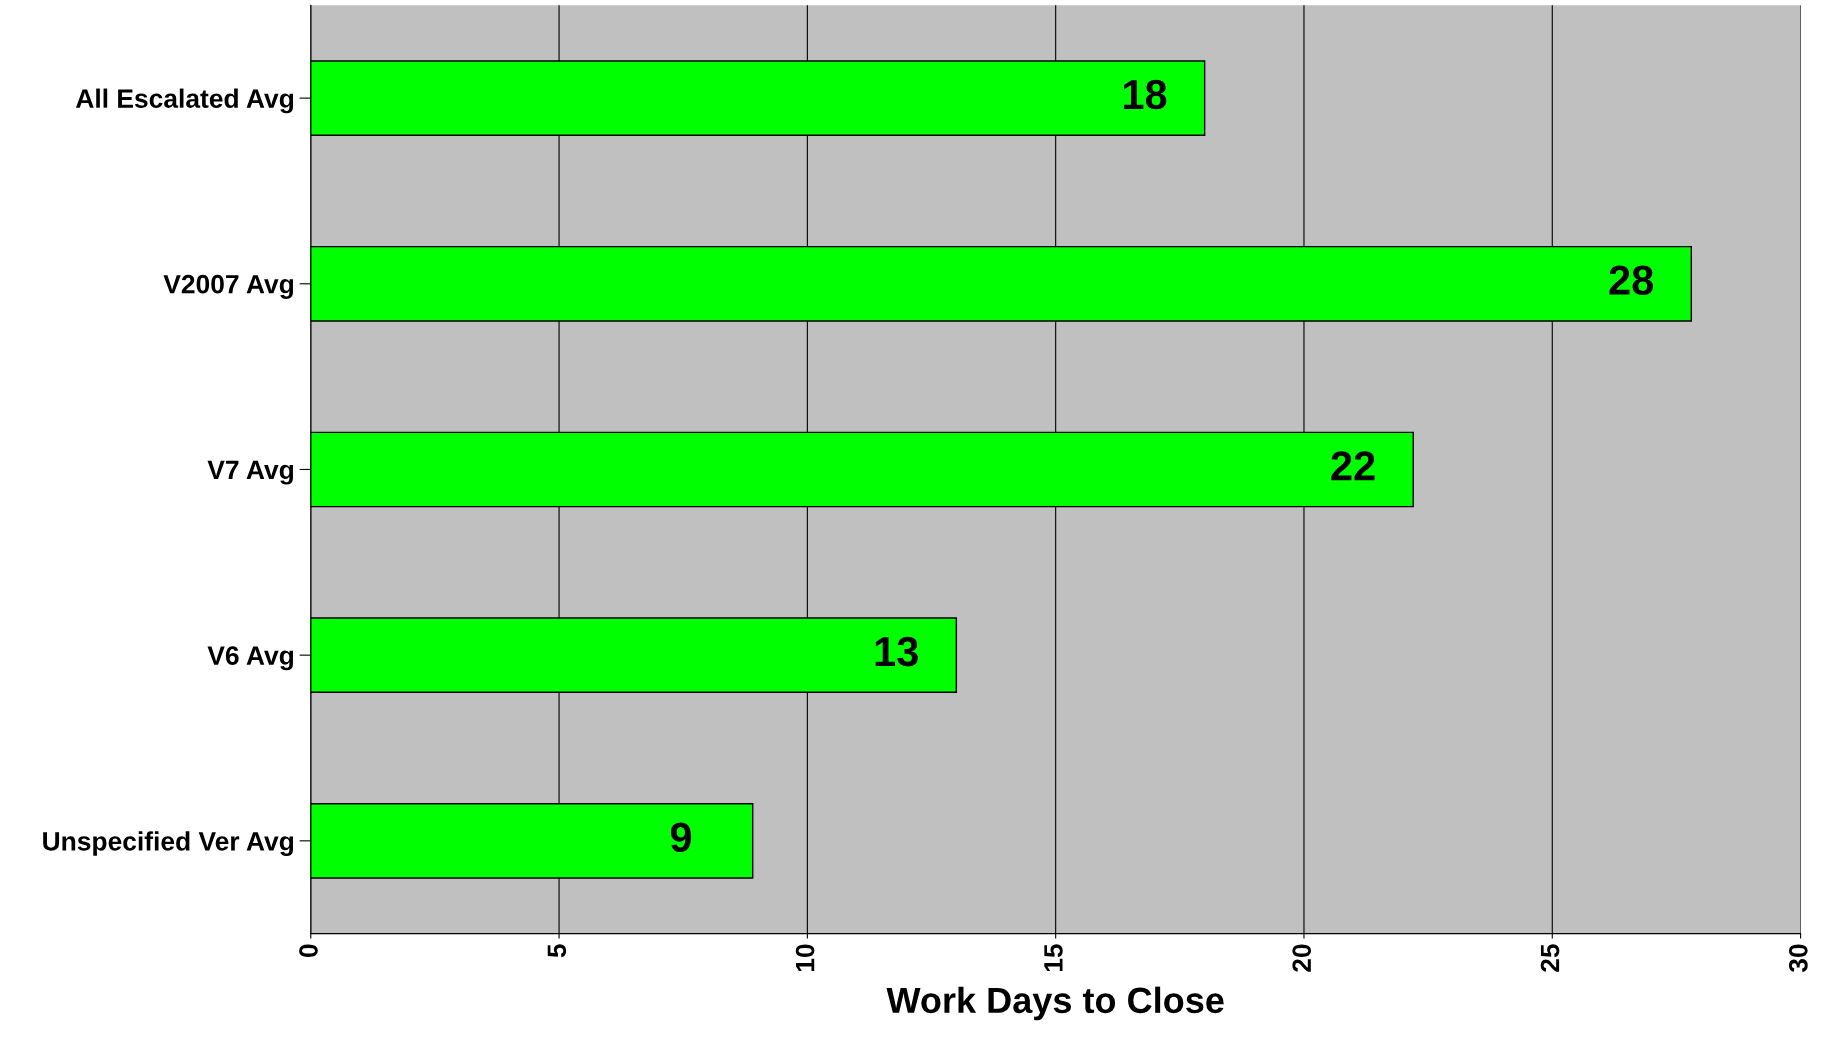 The image size is (1828, 1055). What do you see at coordinates (228, 286) in the screenshot?
I see `y-tick-label: V2007 Avg` at bounding box center [228, 286].